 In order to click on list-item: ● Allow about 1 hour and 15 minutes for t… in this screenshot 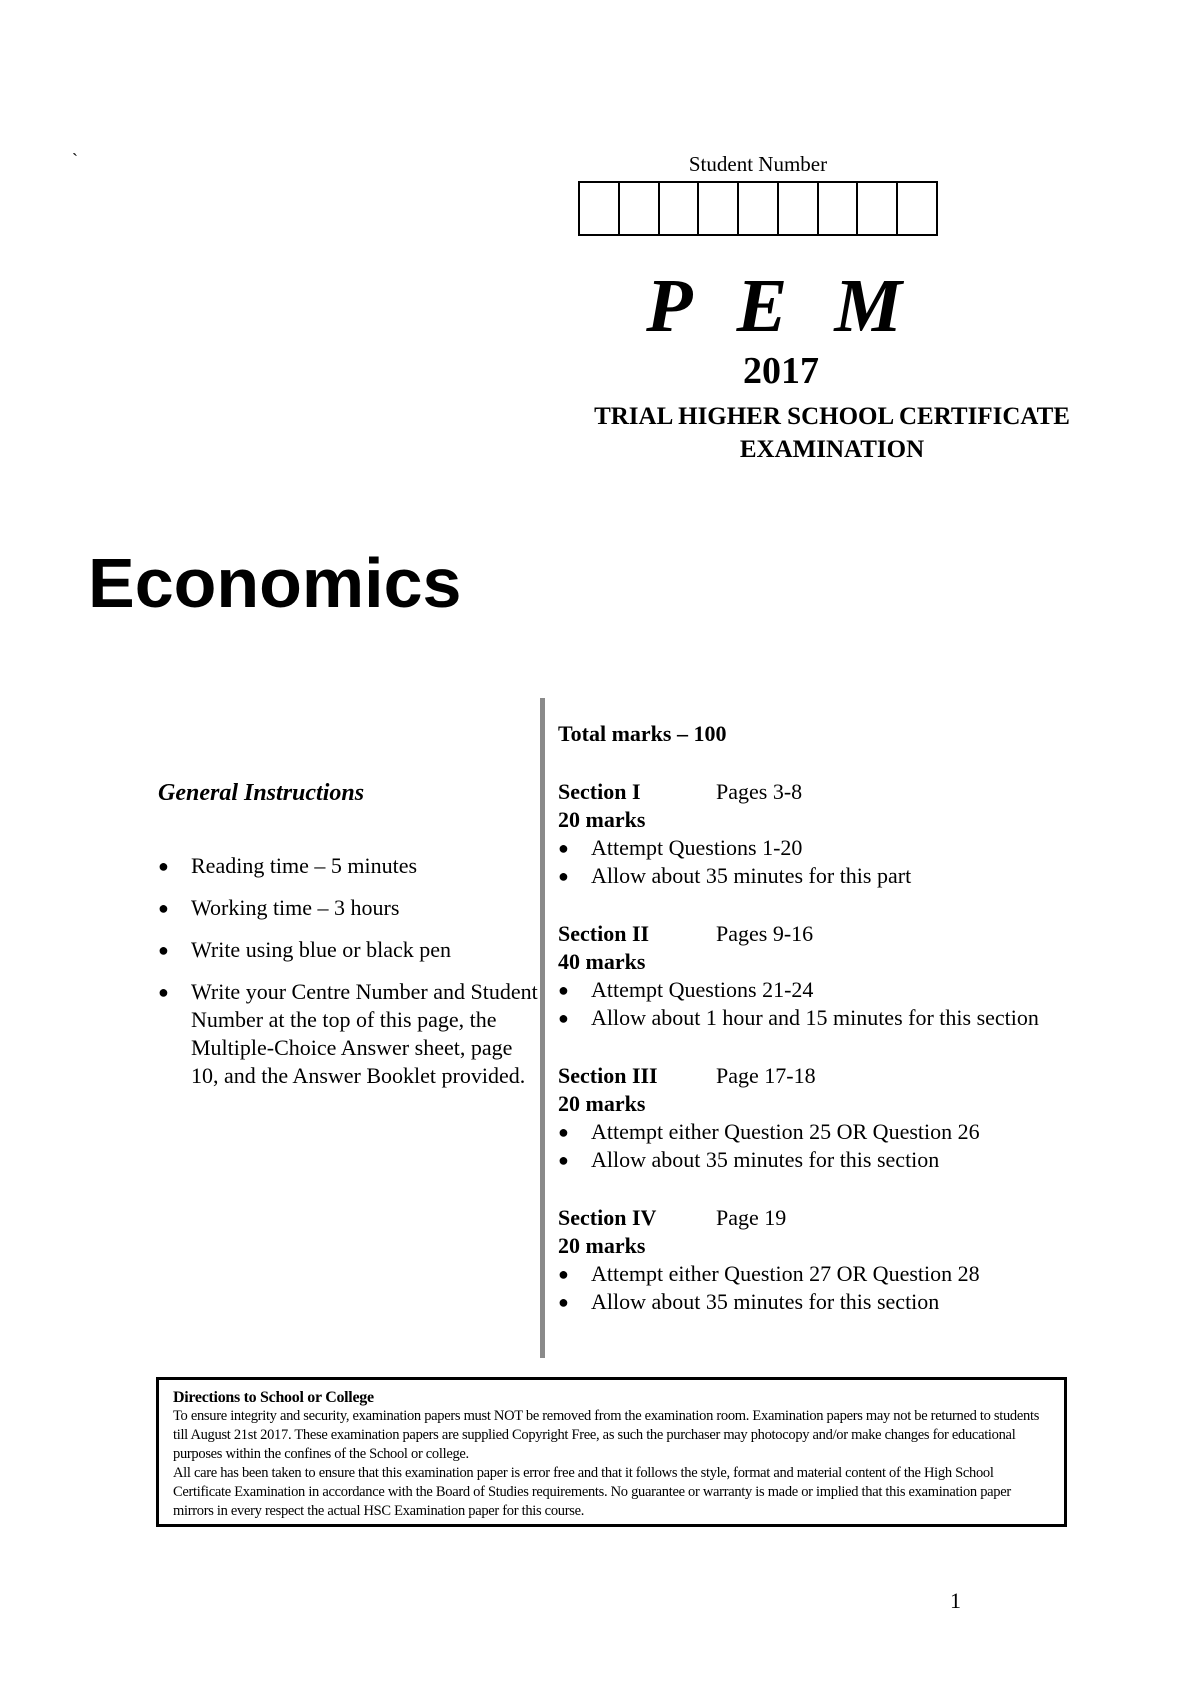, I will do `click(838, 1018)`.